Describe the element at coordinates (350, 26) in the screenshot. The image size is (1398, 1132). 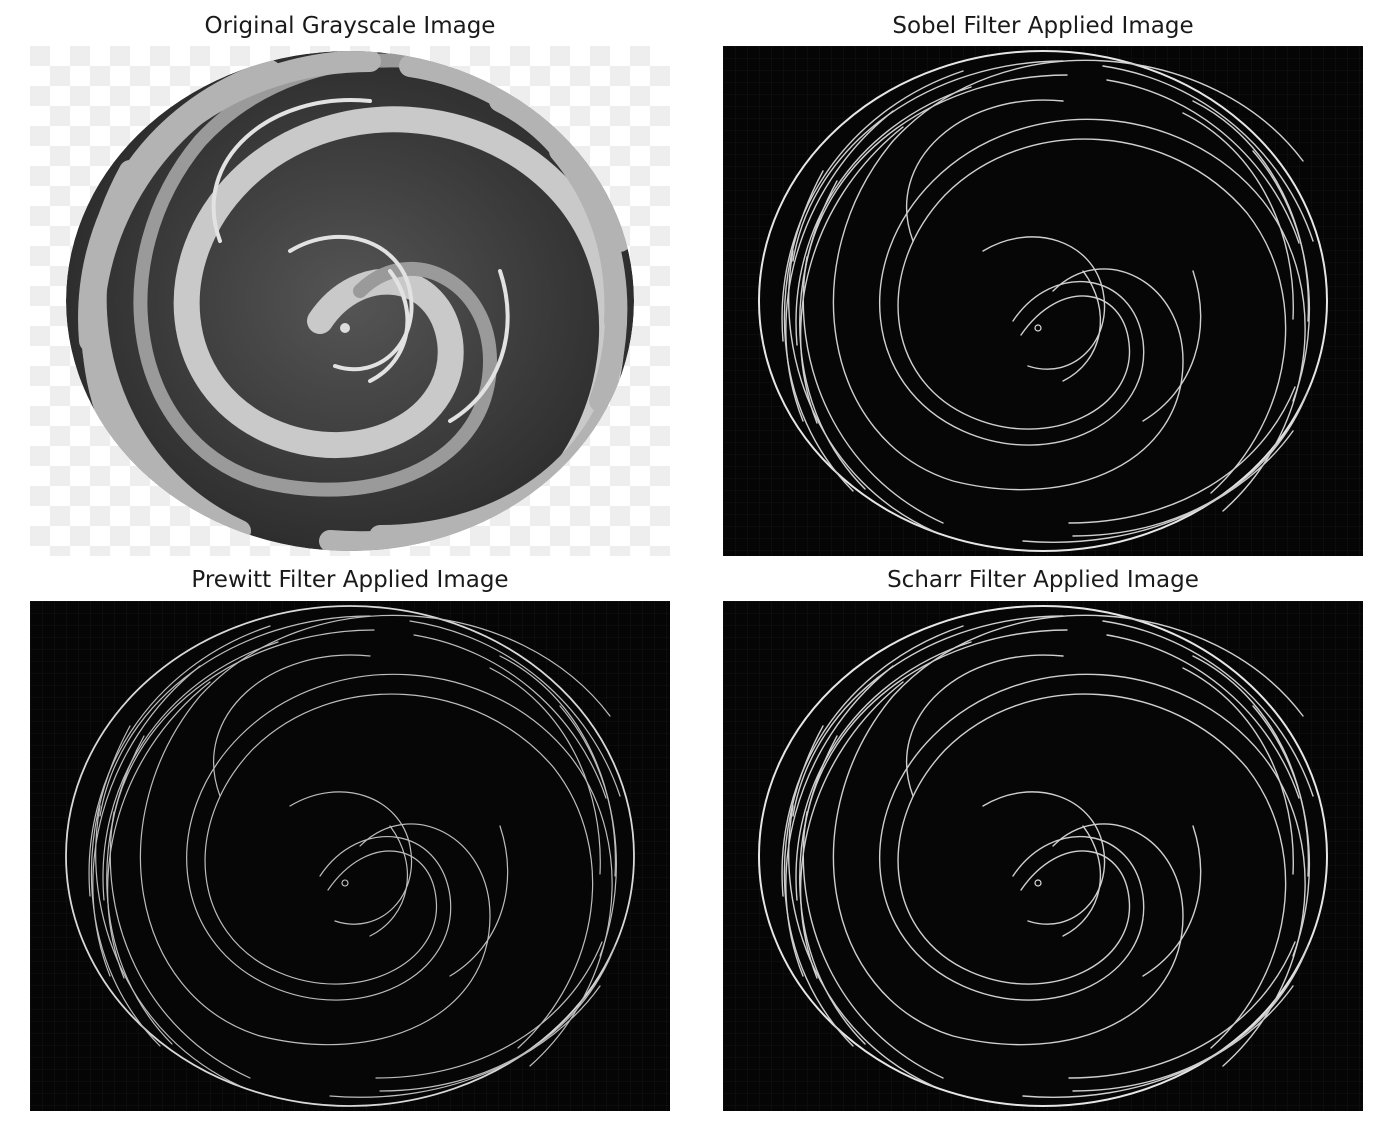
I see `panel-title-original: Original Grayscale Image` at that location.